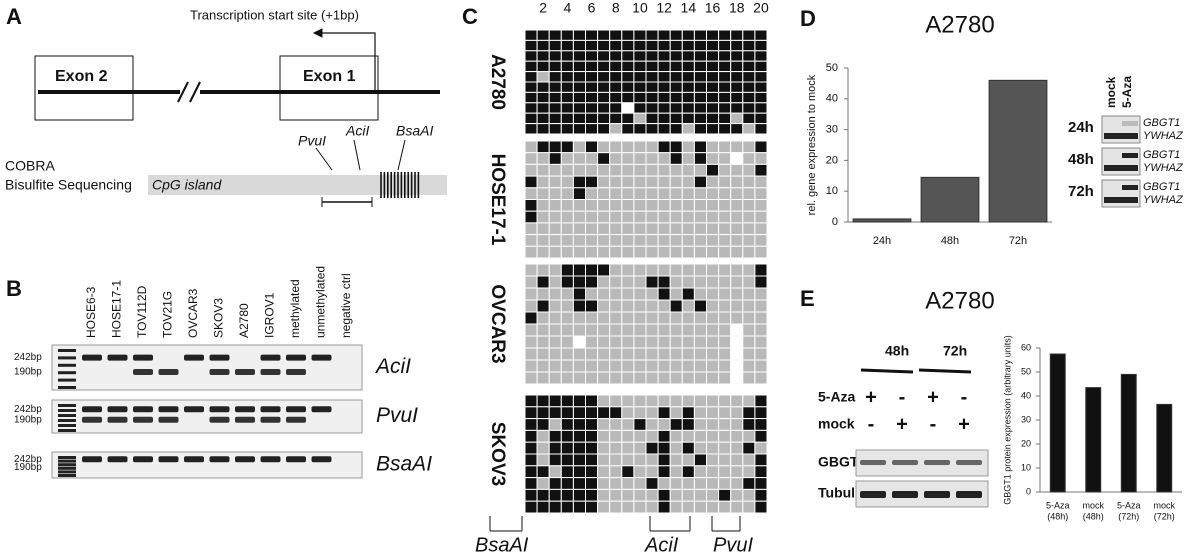 The width and height of the screenshot is (1200, 554). Describe the element at coordinates (640, 8) in the screenshot. I see `column-number: 10` at that location.